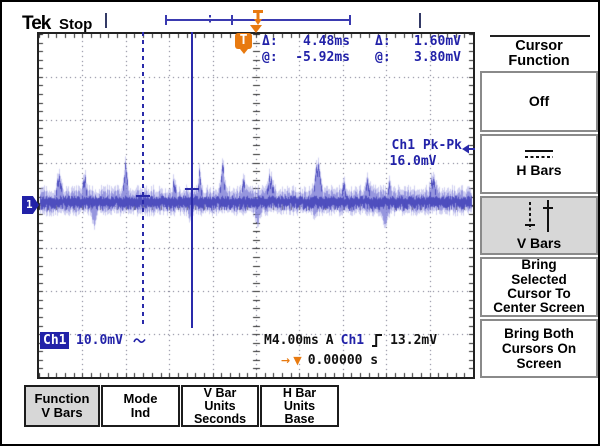 This screenshot has height=446, width=600. Describe the element at coordinates (539, 242) in the screenshot. I see `softkey-label: V Bars` at that location.